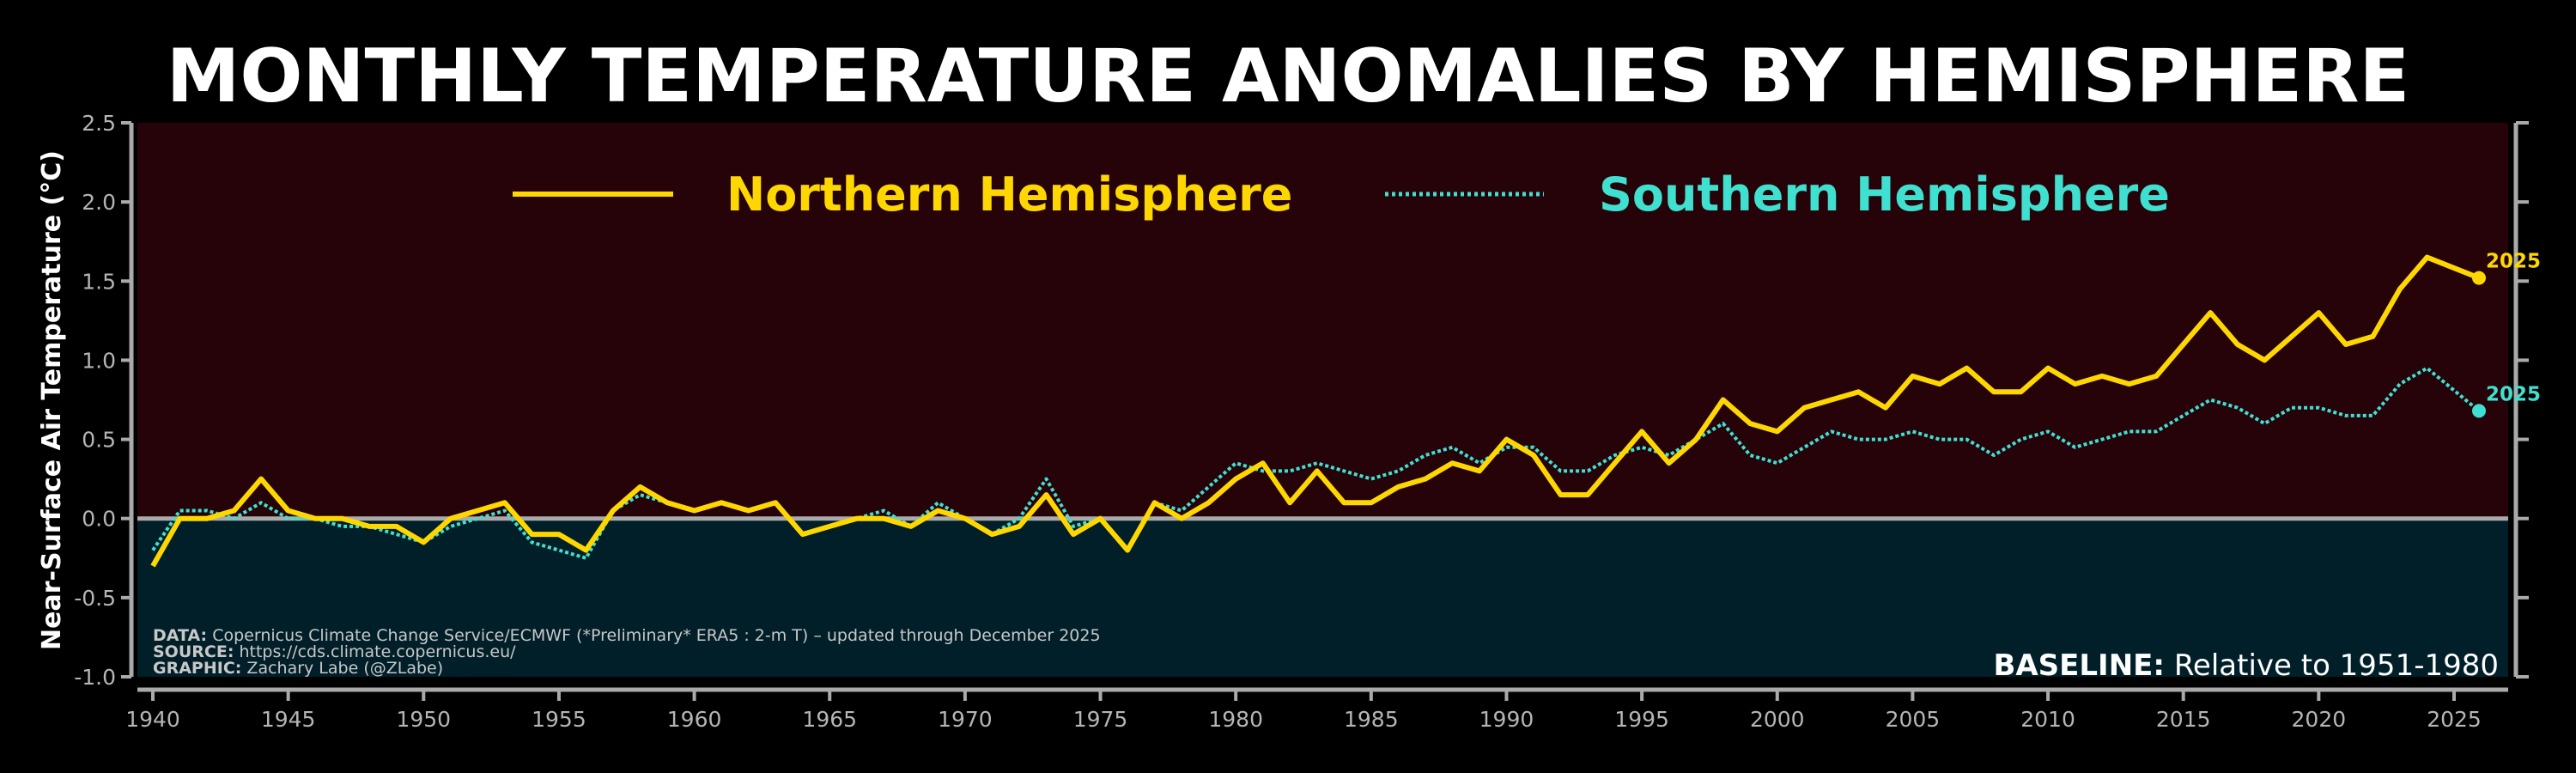 The width and height of the screenshot is (2576, 773). Describe the element at coordinates (345, 668) in the screenshot. I see `graphic-text: Zachary Labe (@ZLabe)` at that location.